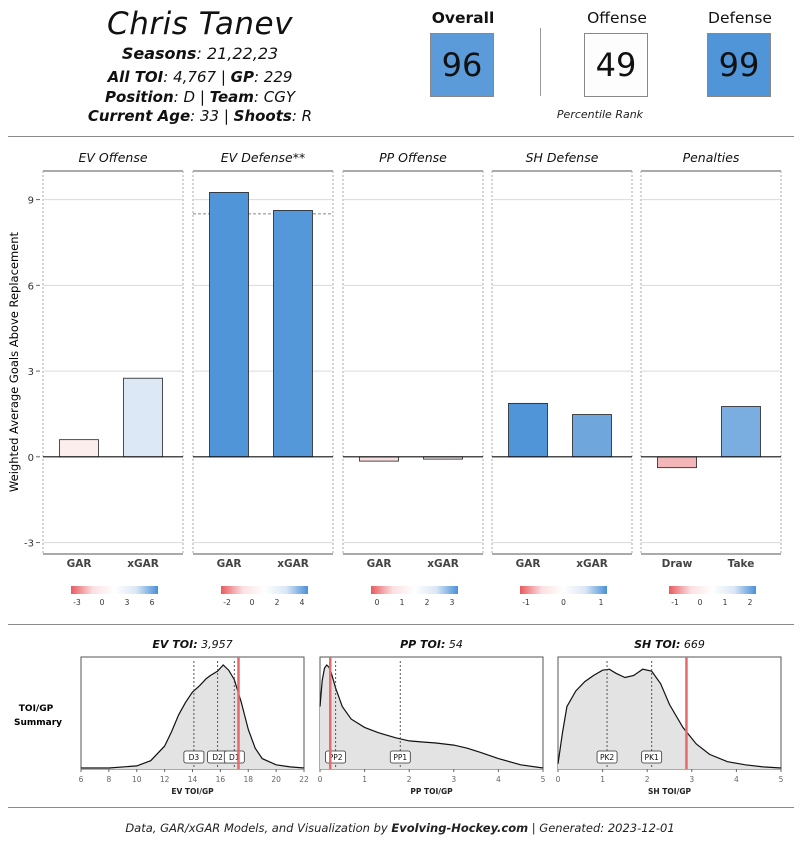  What do you see at coordinates (652, 757) in the screenshot?
I see `marker-label: PK1` at bounding box center [652, 757].